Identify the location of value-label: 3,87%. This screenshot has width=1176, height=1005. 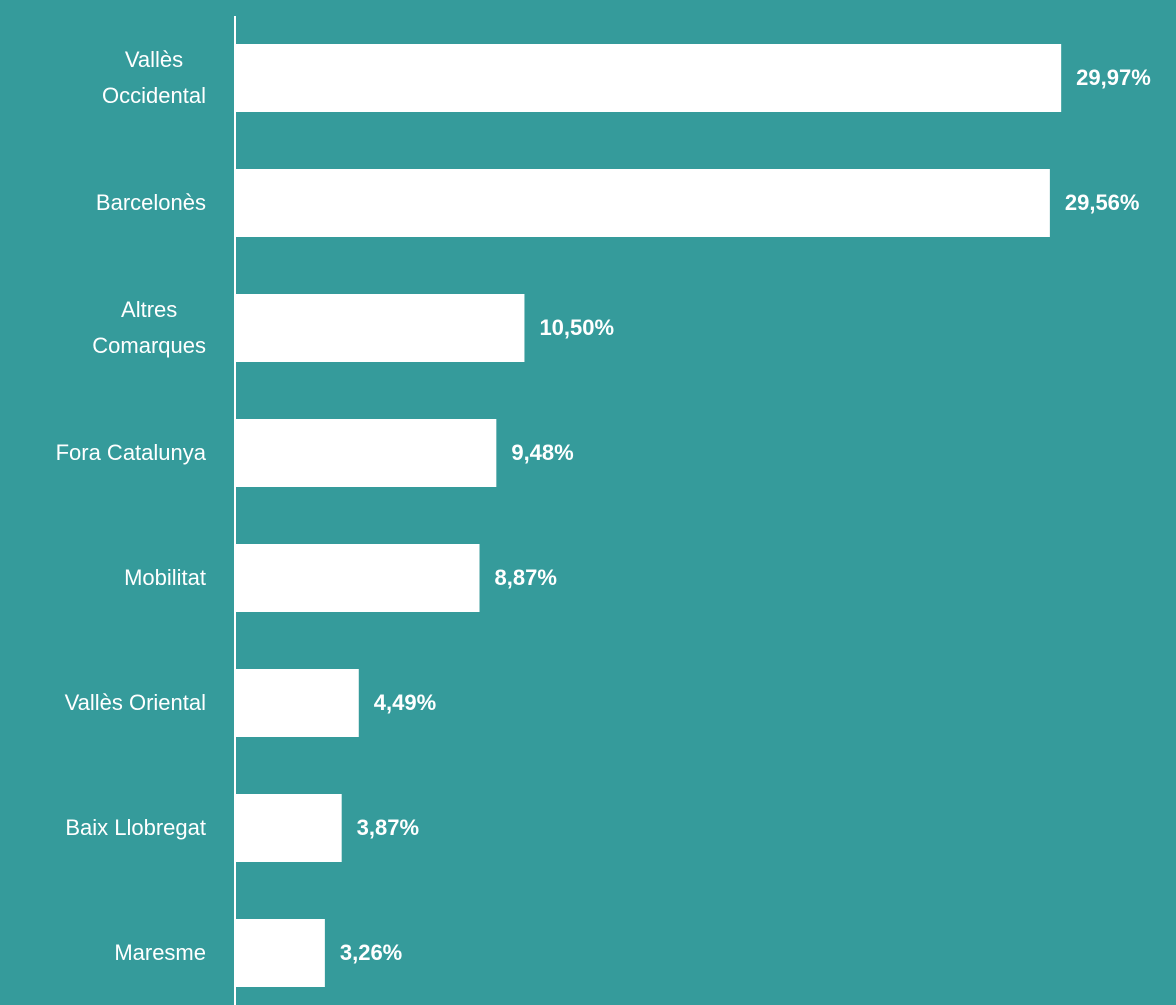
(388, 827).